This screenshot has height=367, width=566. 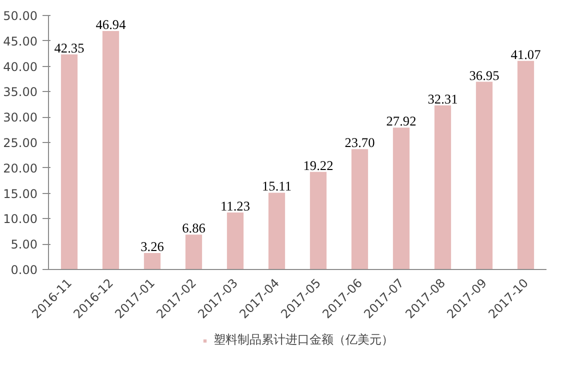 What do you see at coordinates (24, 270) in the screenshot?
I see `y-tick-label: 0.00` at bounding box center [24, 270].